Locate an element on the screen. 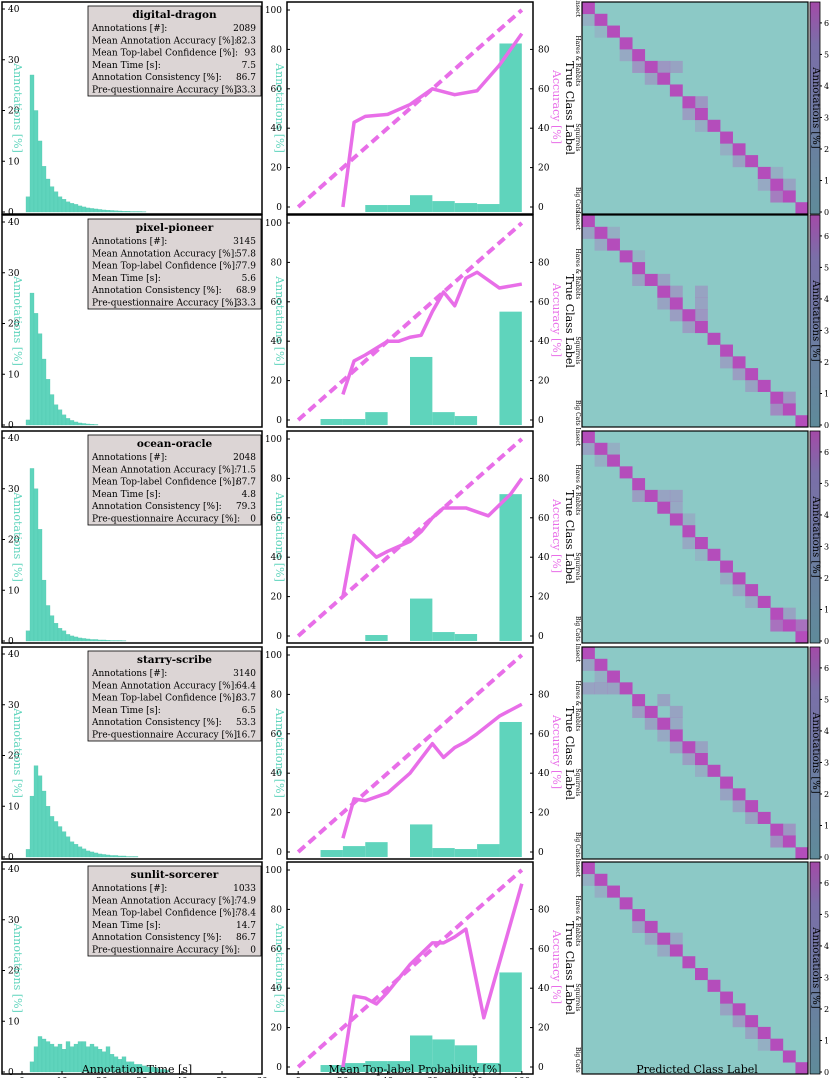 This screenshot has width=830, height=1078. y-tick-label: 40 is located at coordinates (14, 870).